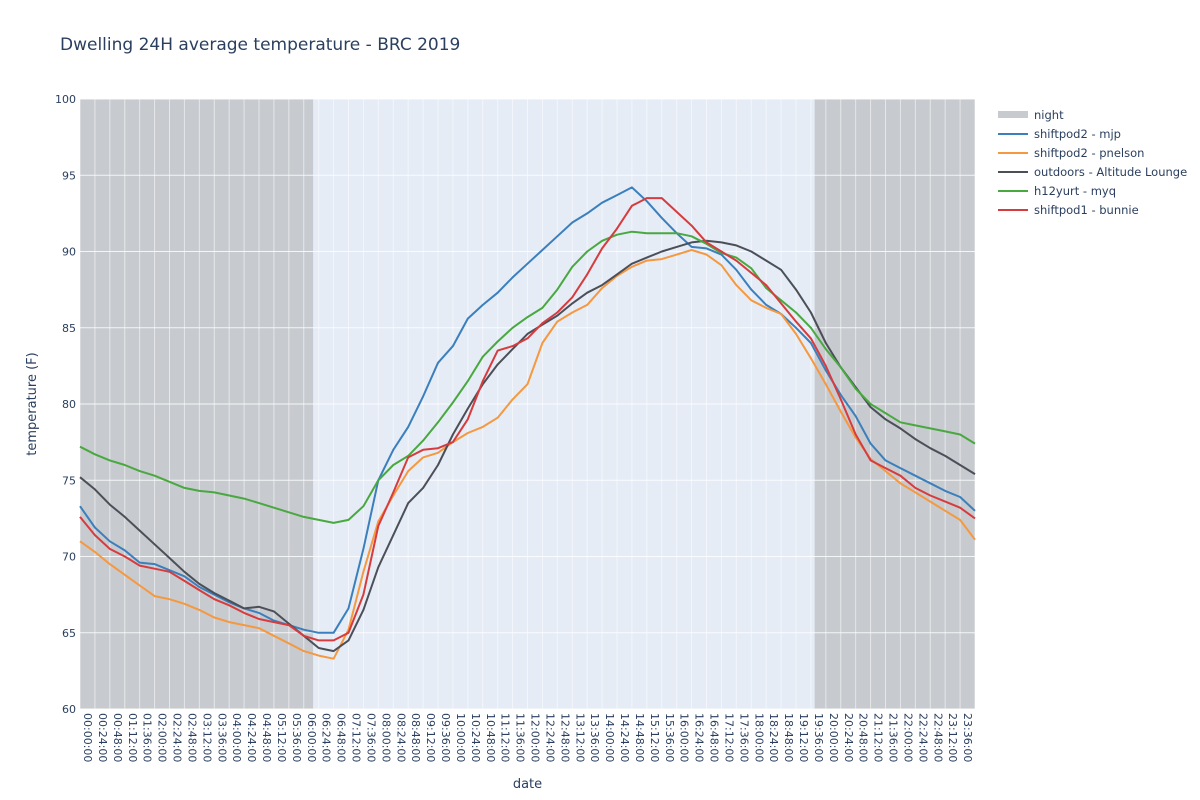 Image resolution: width=1200 pixels, height=800 pixels. I want to click on x-tick-label: 16:24:00, so click(699, 737).